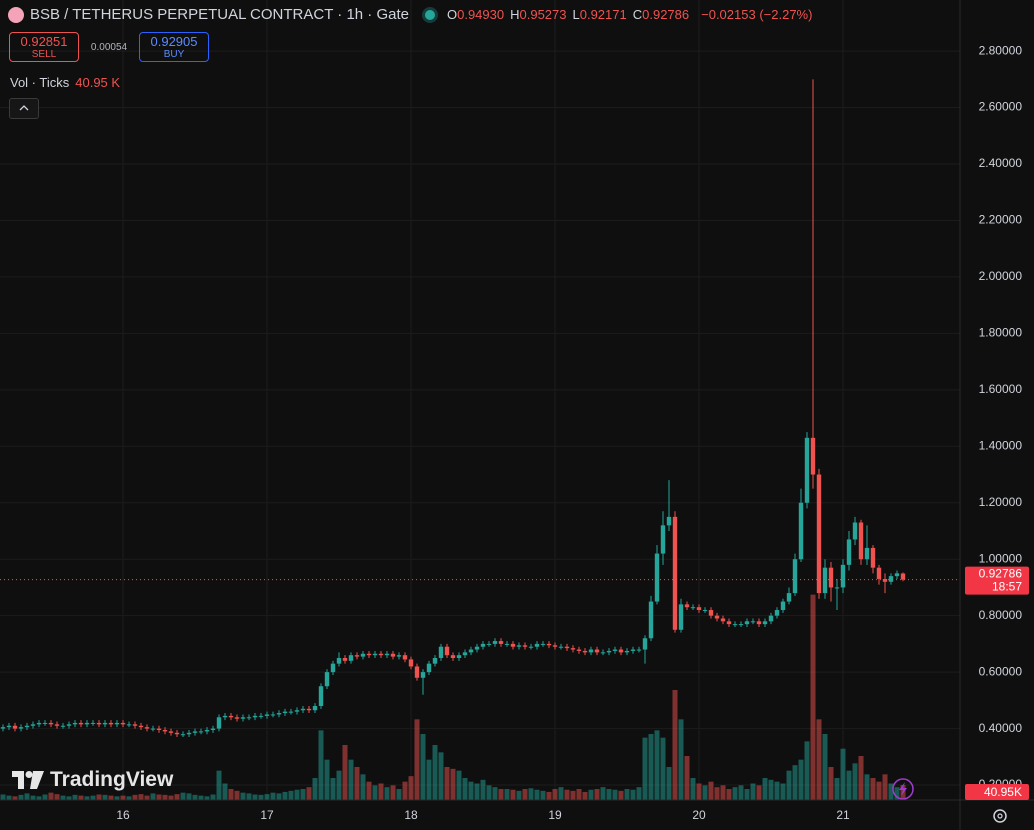 This screenshot has height=830, width=1034. What do you see at coordinates (16, 14) in the screenshot?
I see `symbol-icon` at bounding box center [16, 14].